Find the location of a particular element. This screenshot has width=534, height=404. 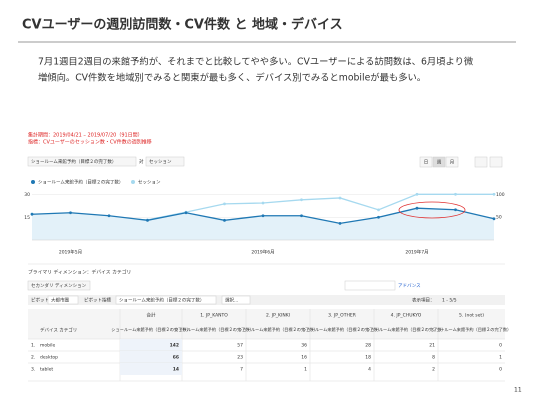

x-tick-label: 2019年6月 is located at coordinates (262, 252).